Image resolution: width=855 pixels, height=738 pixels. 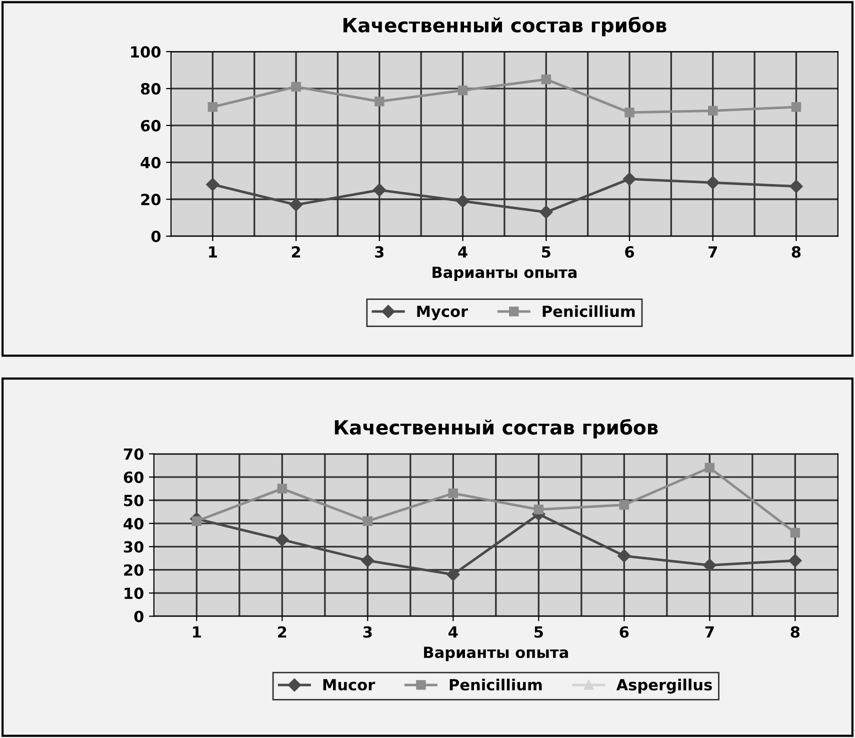 What do you see at coordinates (664, 686) in the screenshot?
I see `legend-label: Aspergillus` at bounding box center [664, 686].